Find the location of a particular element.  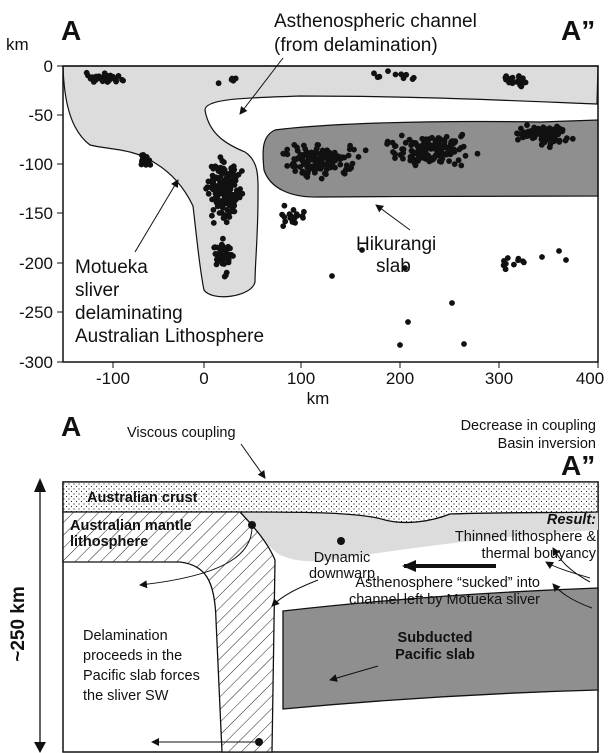

sliver-top-marker is located at coordinates (252, 525).